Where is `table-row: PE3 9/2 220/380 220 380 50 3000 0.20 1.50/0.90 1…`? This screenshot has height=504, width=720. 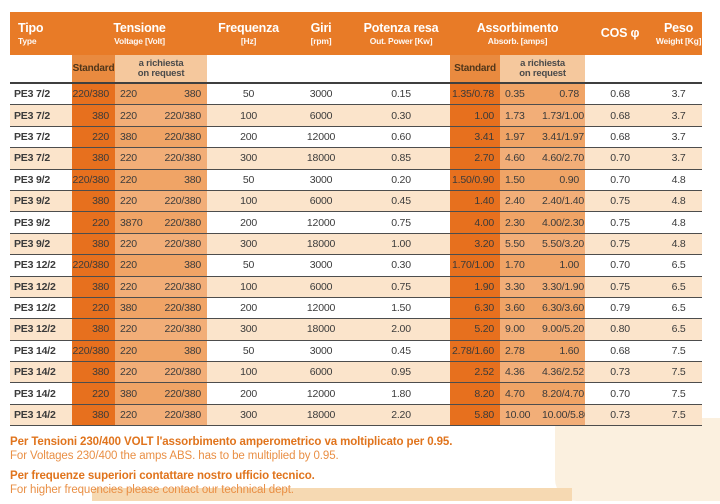
table-row: PE3 9/2 220/380 220 380 50 3000 0.20 1.50/0.90 1… is located at coordinates (356, 180).